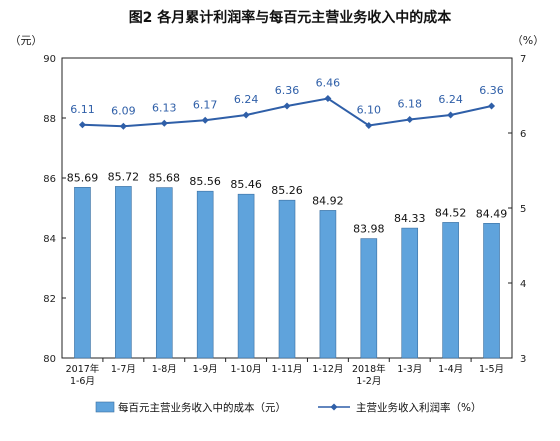 This screenshot has width=560, height=441. Describe the element at coordinates (492, 213) in the screenshot. I see `bar-value-label: 84.49` at that location.